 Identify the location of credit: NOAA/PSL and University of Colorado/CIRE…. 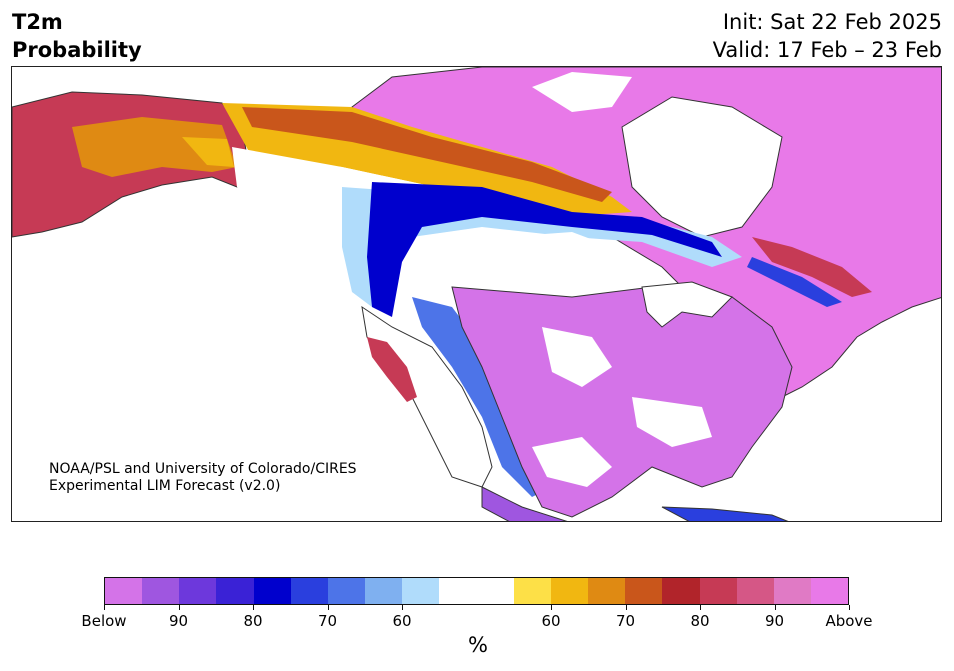
(203, 478).